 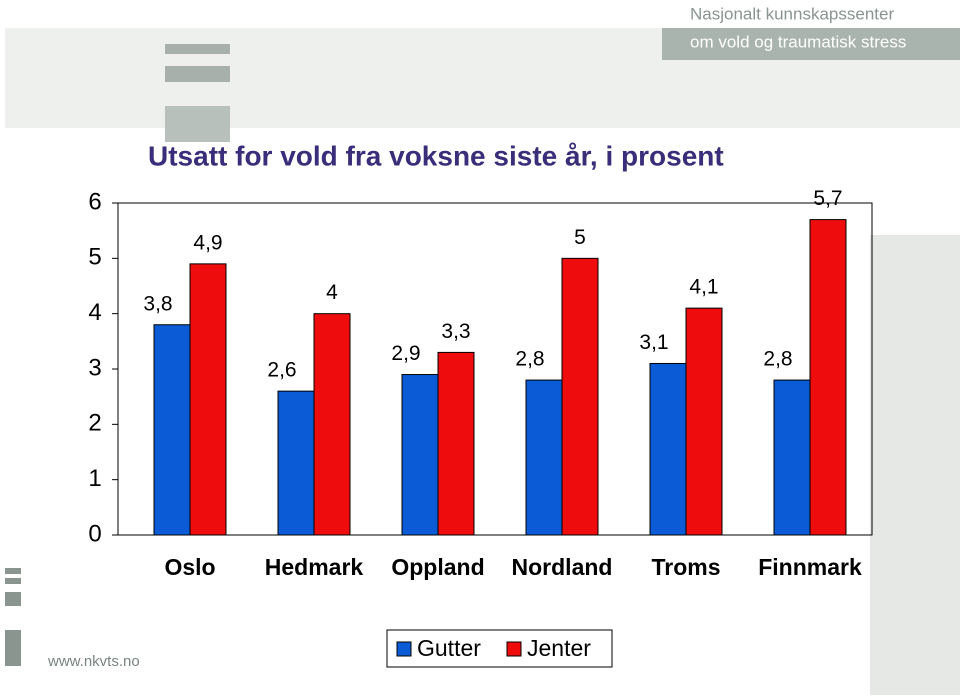 I want to click on header-box, so click(x=811, y=44).